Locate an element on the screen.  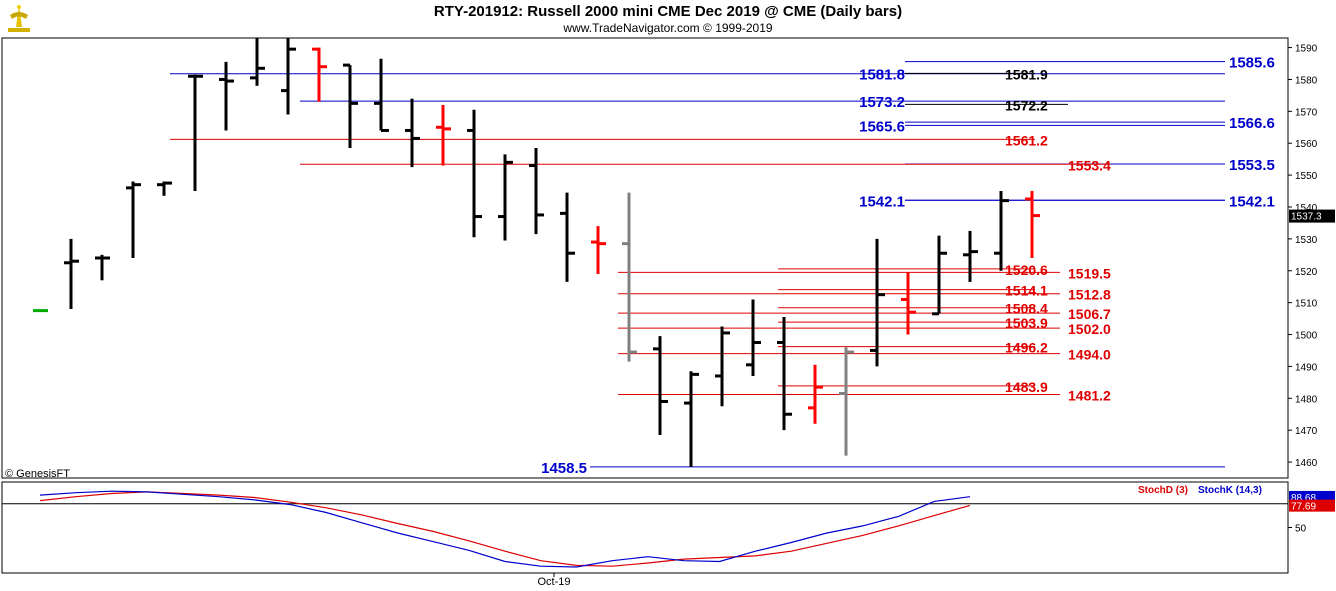
stoch-k-value: 88.68 is located at coordinates (1303, 498).